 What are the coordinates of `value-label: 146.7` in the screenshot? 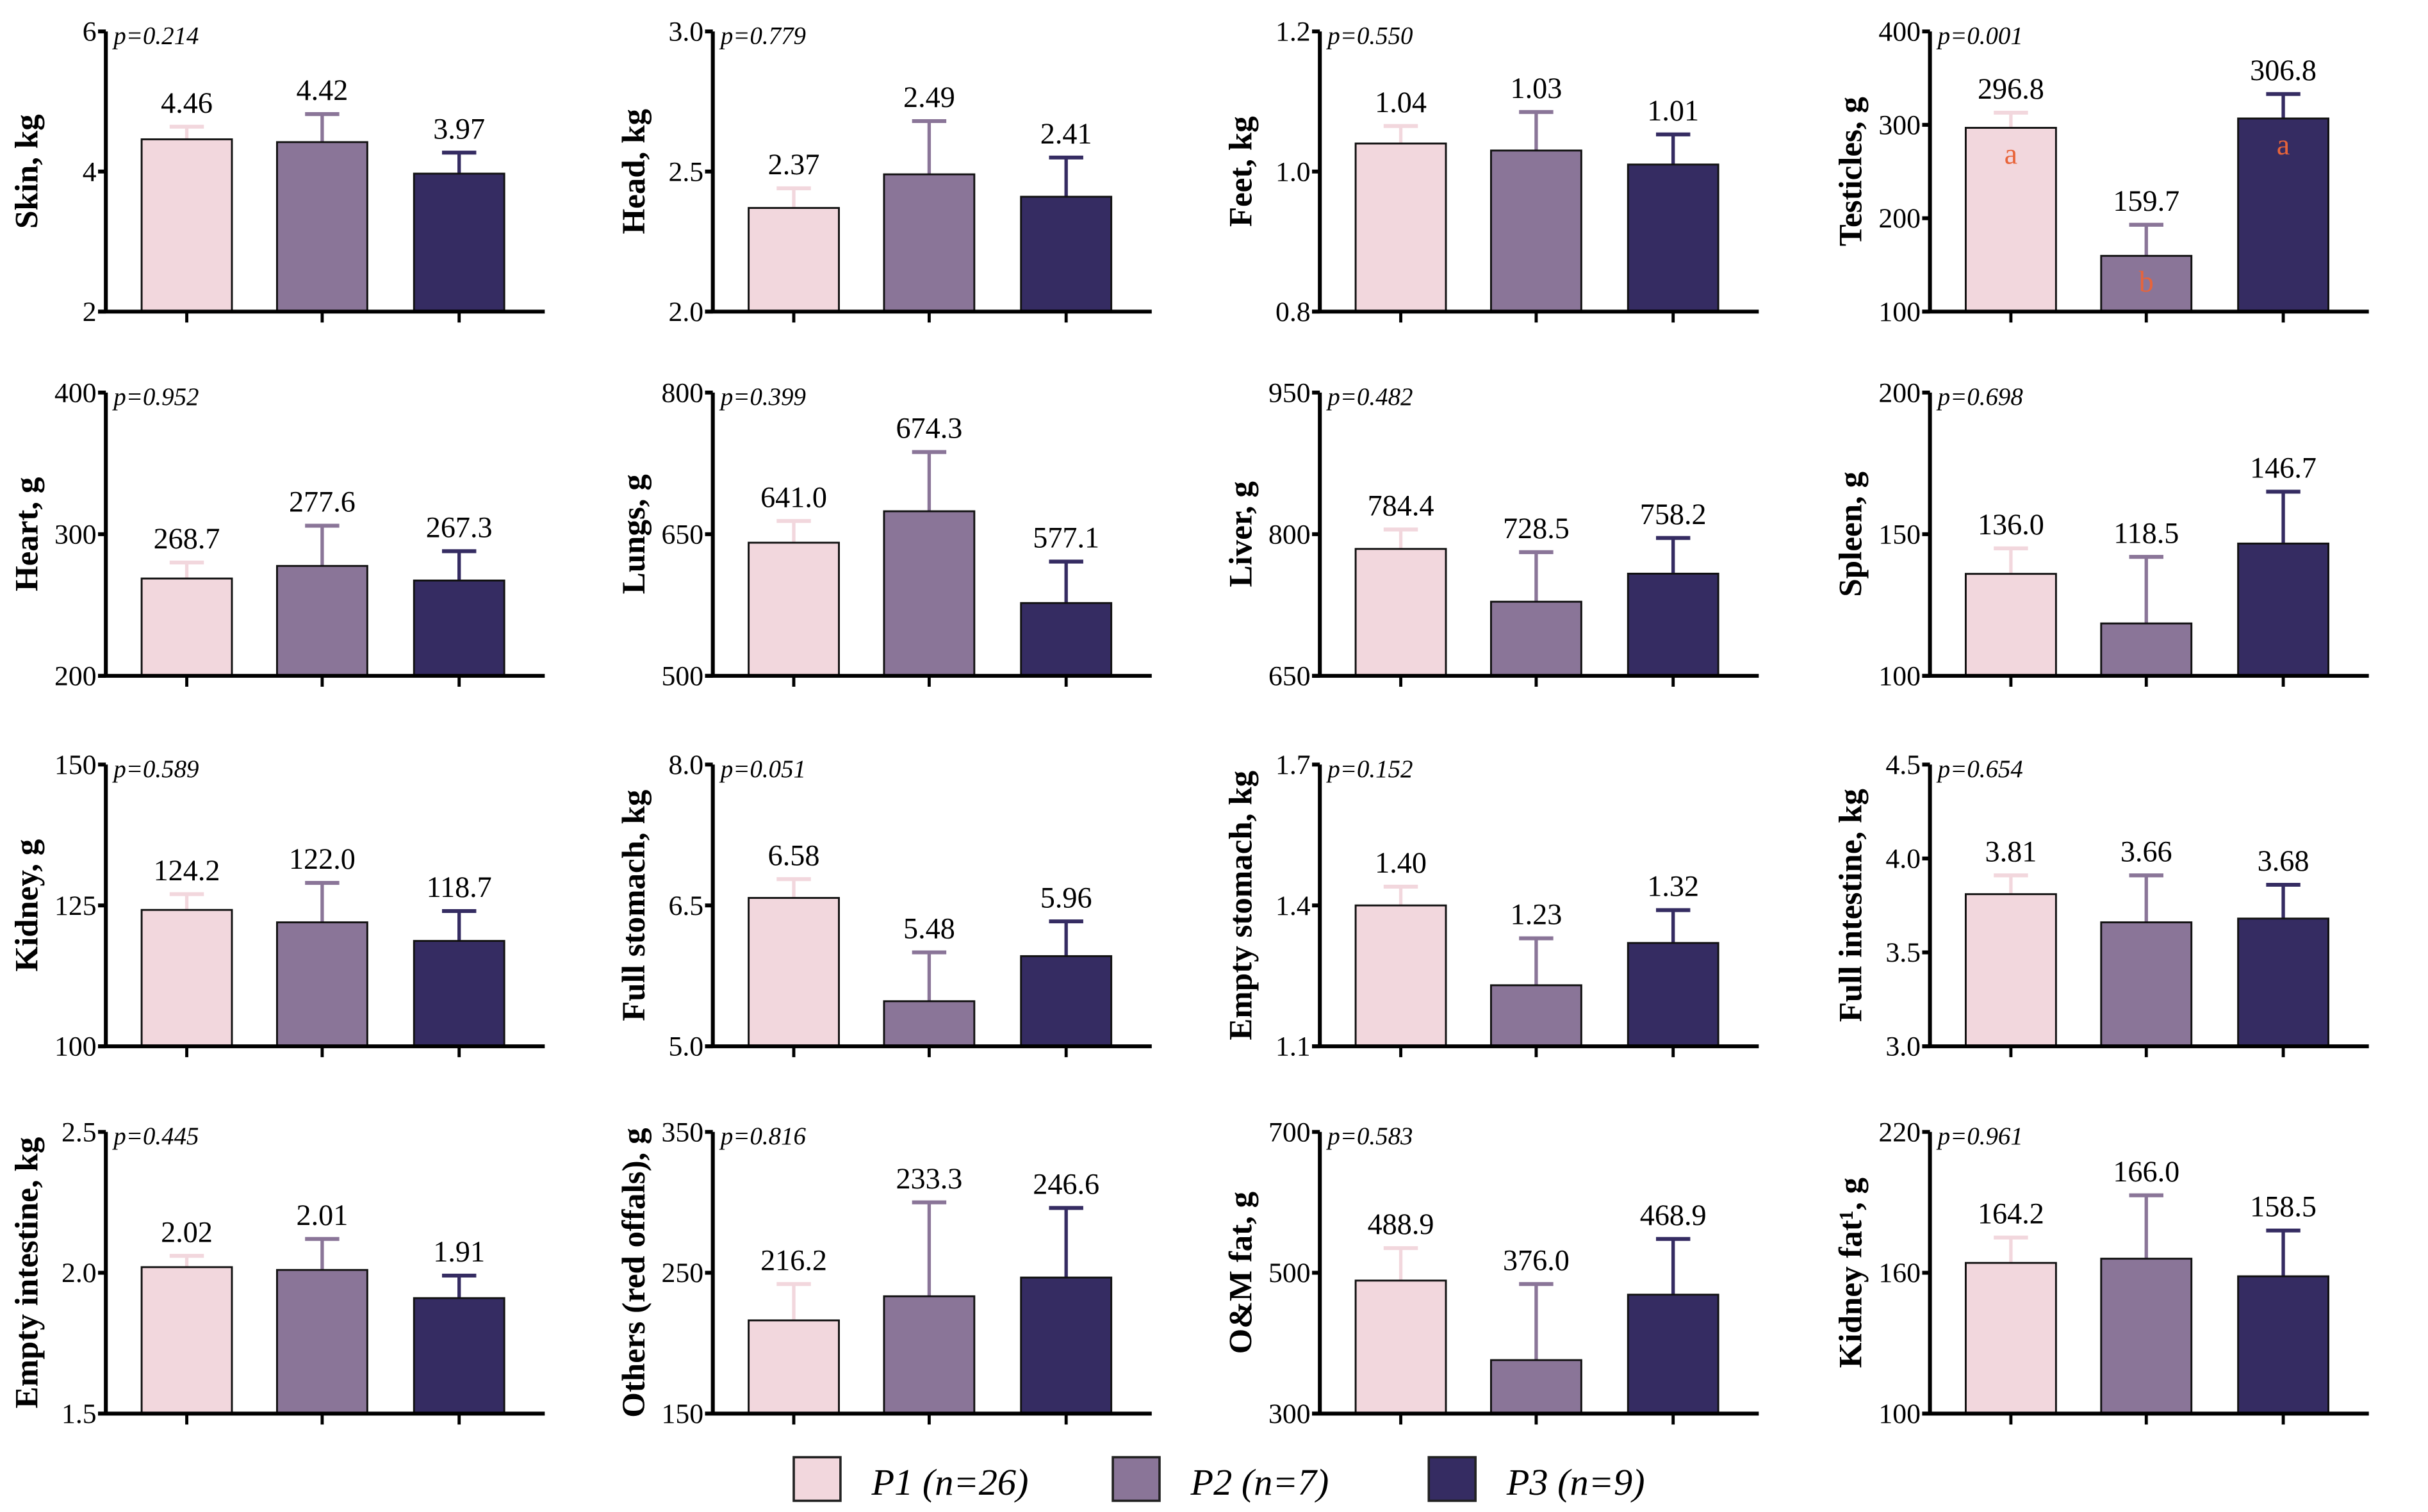 It's located at (2283, 468).